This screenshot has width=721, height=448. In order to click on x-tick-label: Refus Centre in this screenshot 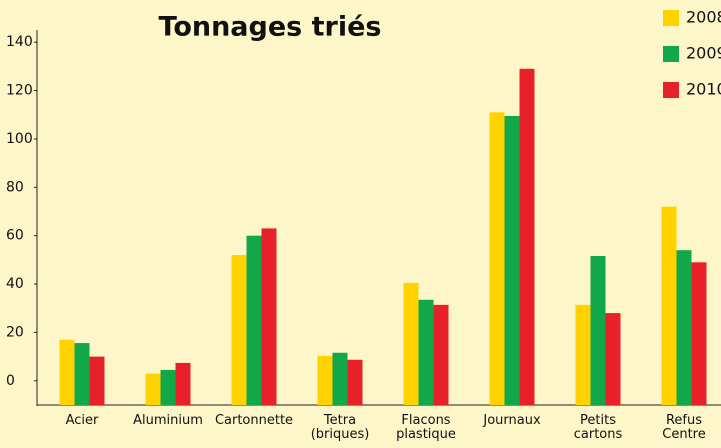, I will do `click(684, 427)`.